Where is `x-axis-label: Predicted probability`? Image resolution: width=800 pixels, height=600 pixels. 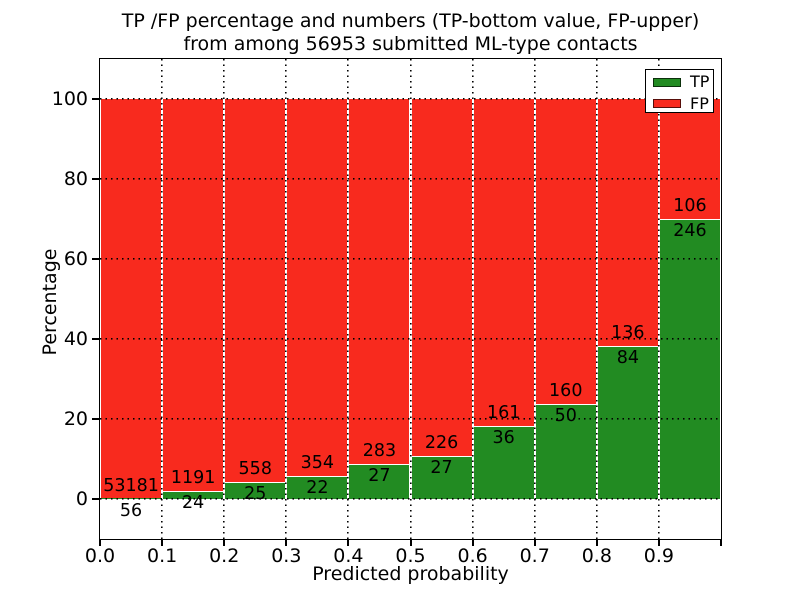 x-axis-label: Predicted probability is located at coordinates (410, 574).